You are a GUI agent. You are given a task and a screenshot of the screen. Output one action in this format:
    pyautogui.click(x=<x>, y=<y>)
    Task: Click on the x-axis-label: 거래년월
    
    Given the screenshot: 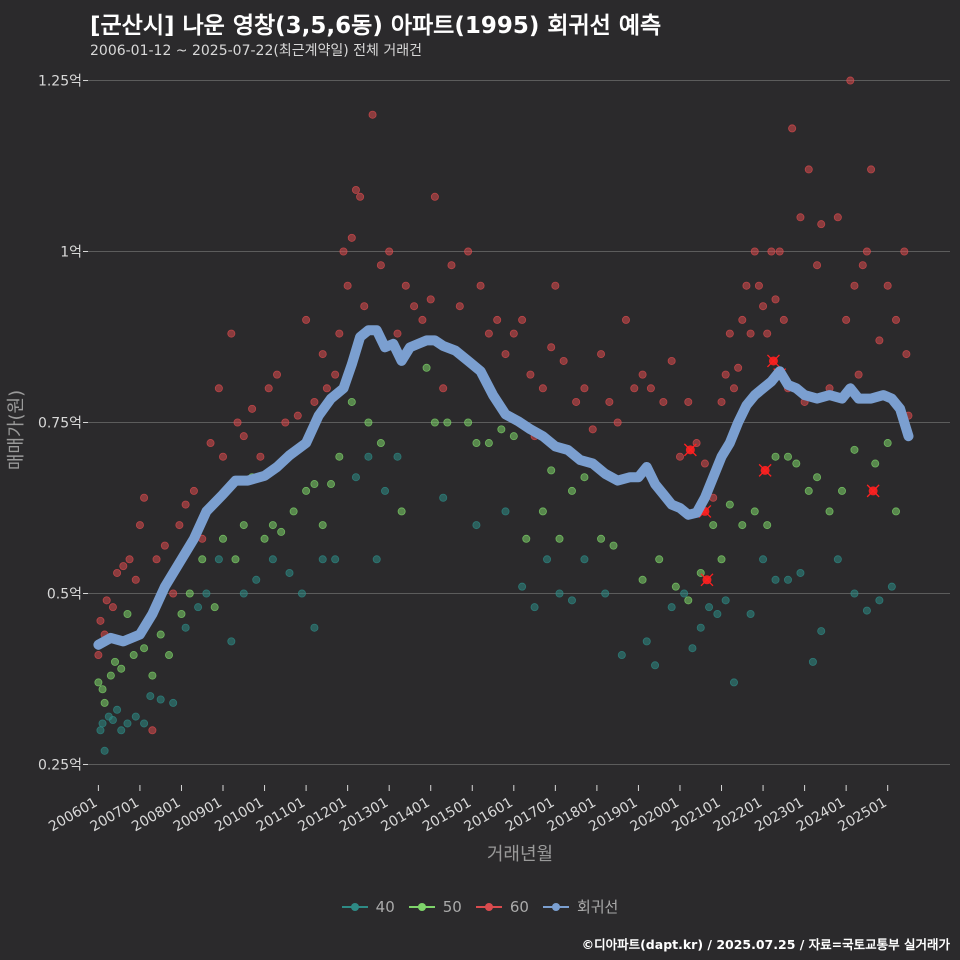 What is the action you would take?
    pyautogui.click(x=520, y=854)
    